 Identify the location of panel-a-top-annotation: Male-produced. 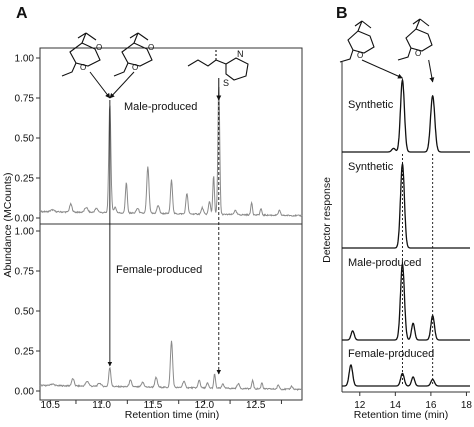
(160, 107).